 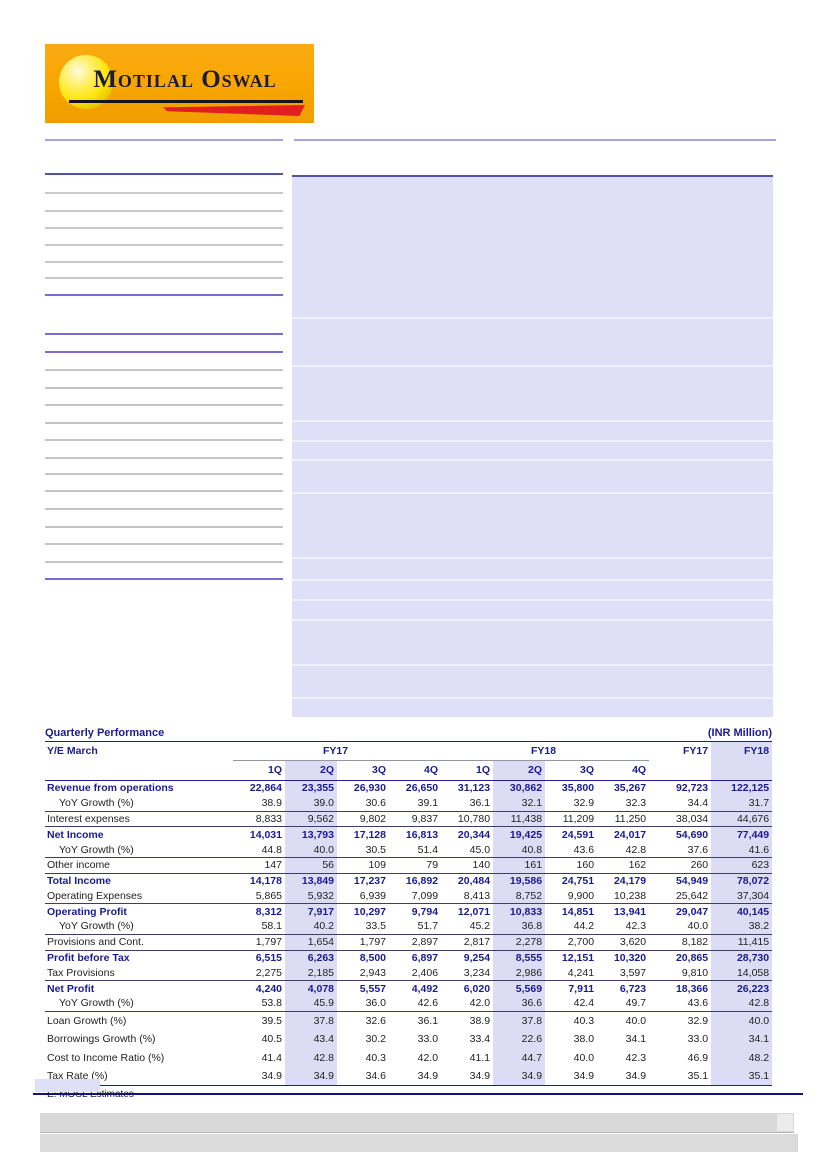 I want to click on value-cell: 8,182, so click(x=695, y=942).